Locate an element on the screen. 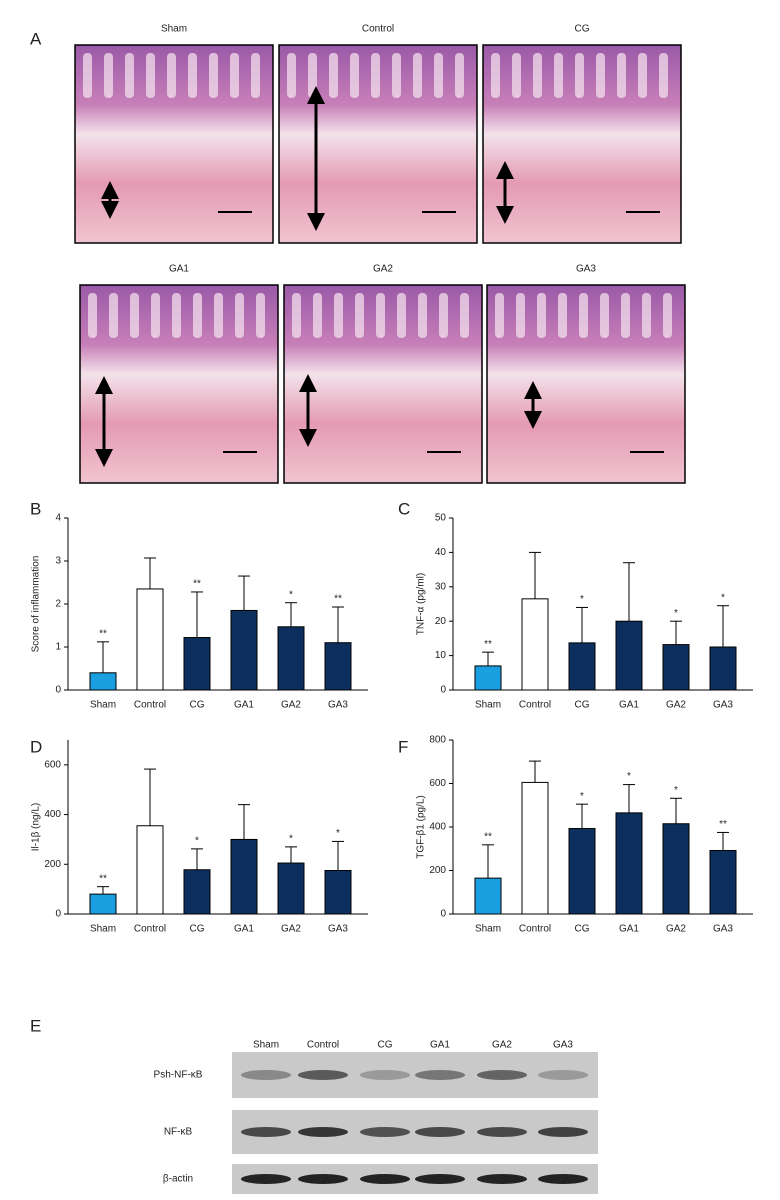 Image resolution: width=780 pixels, height=1200 pixels. y-axis-title: Il-1β (ng/L) is located at coordinates (36, 827).